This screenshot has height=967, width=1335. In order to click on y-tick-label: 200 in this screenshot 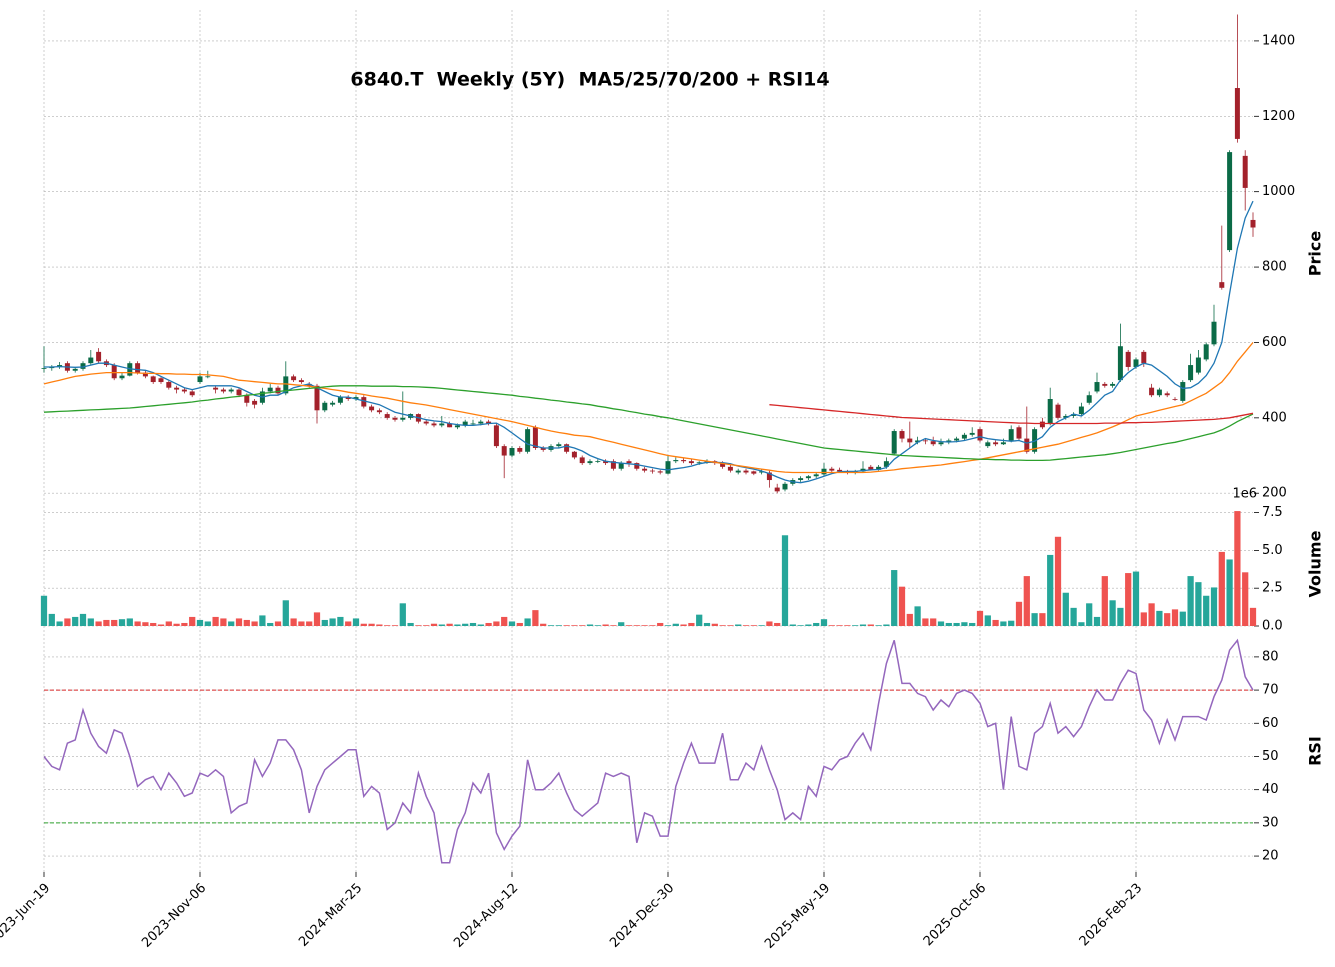, I will do `click(1274, 493)`.